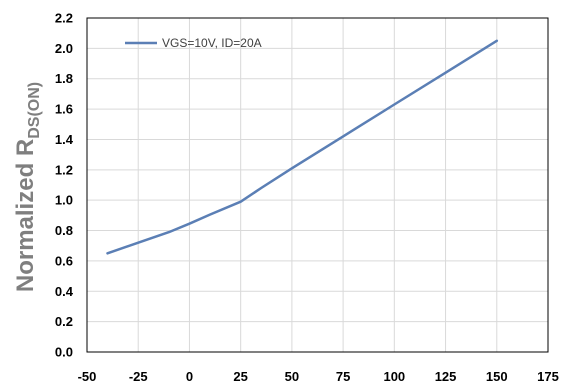  Describe the element at coordinates (64, 200) in the screenshot. I see `y-tick-label: 1.0` at that location.